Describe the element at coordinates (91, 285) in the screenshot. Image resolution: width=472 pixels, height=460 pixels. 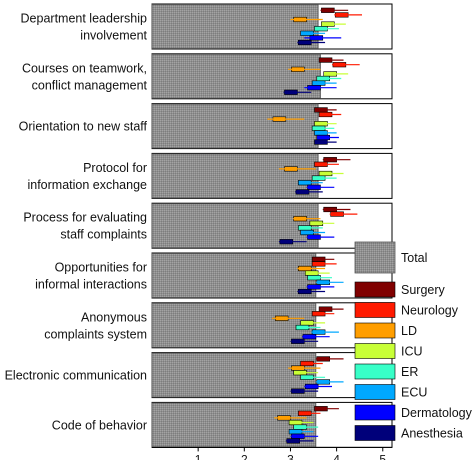
I see `category-label: informal interactions` at that location.